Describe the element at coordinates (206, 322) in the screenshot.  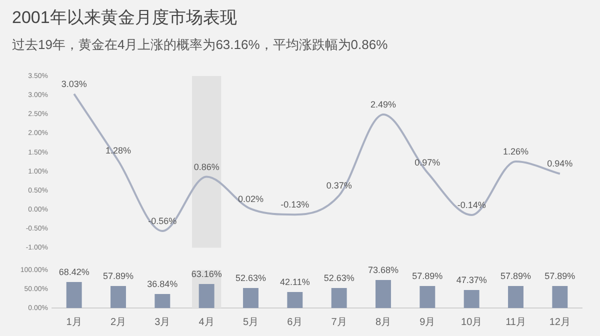
I see `x-tick-label: 4月` at that location.